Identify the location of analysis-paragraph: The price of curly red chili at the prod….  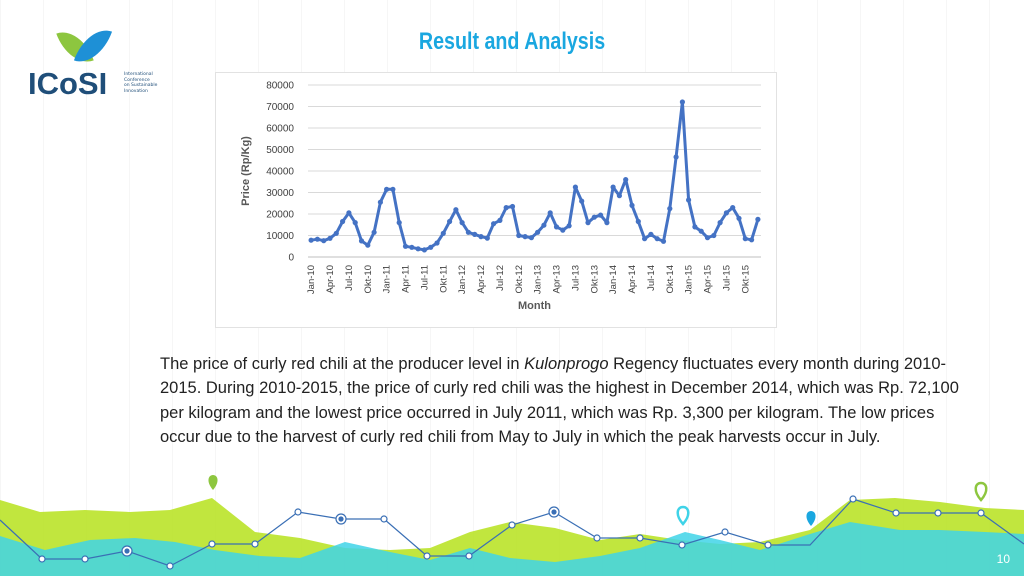
(560, 400).